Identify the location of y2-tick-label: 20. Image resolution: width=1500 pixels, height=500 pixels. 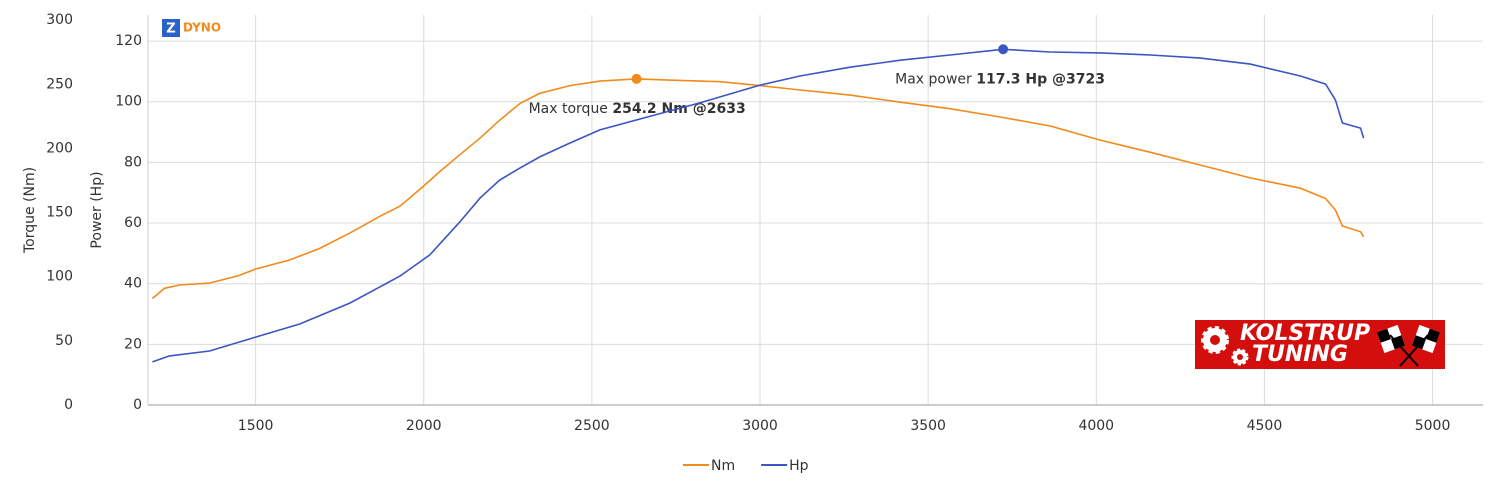
(133, 344).